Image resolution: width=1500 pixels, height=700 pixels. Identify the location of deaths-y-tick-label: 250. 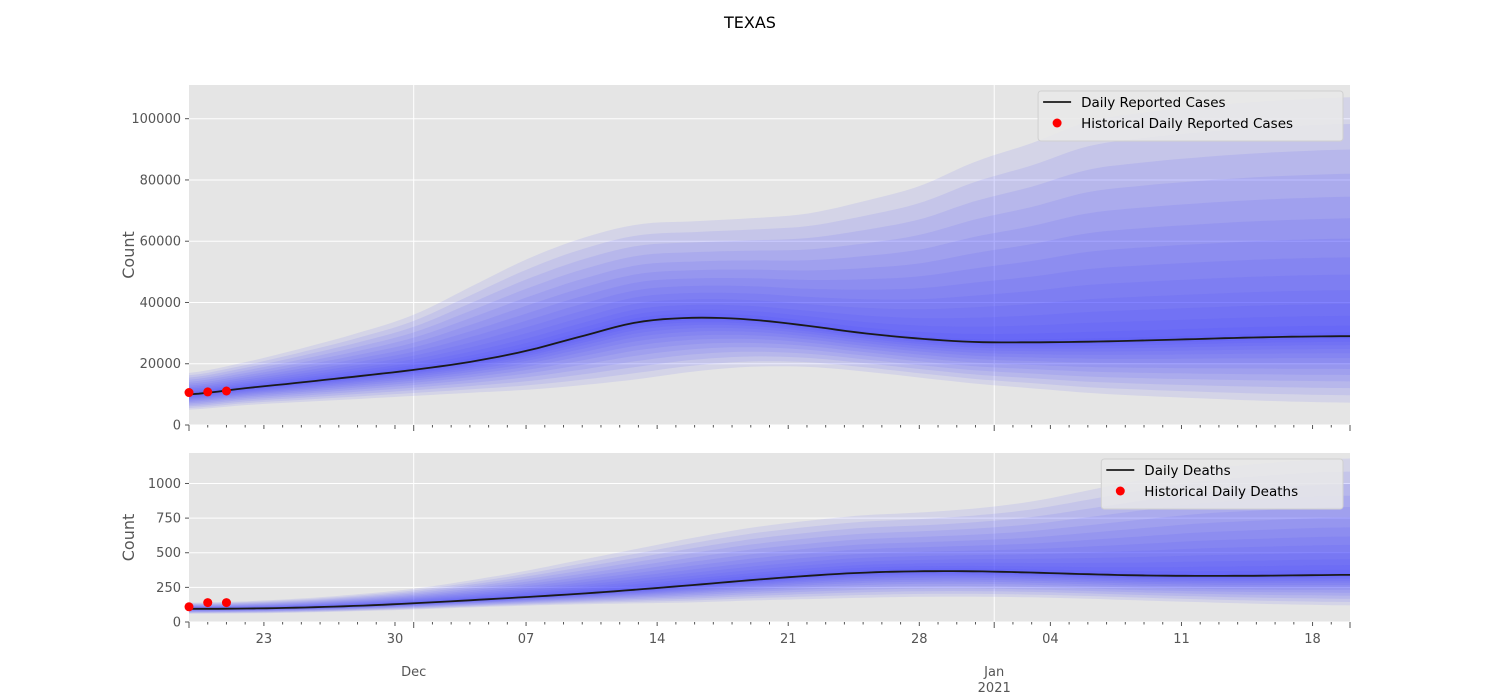
(168, 588).